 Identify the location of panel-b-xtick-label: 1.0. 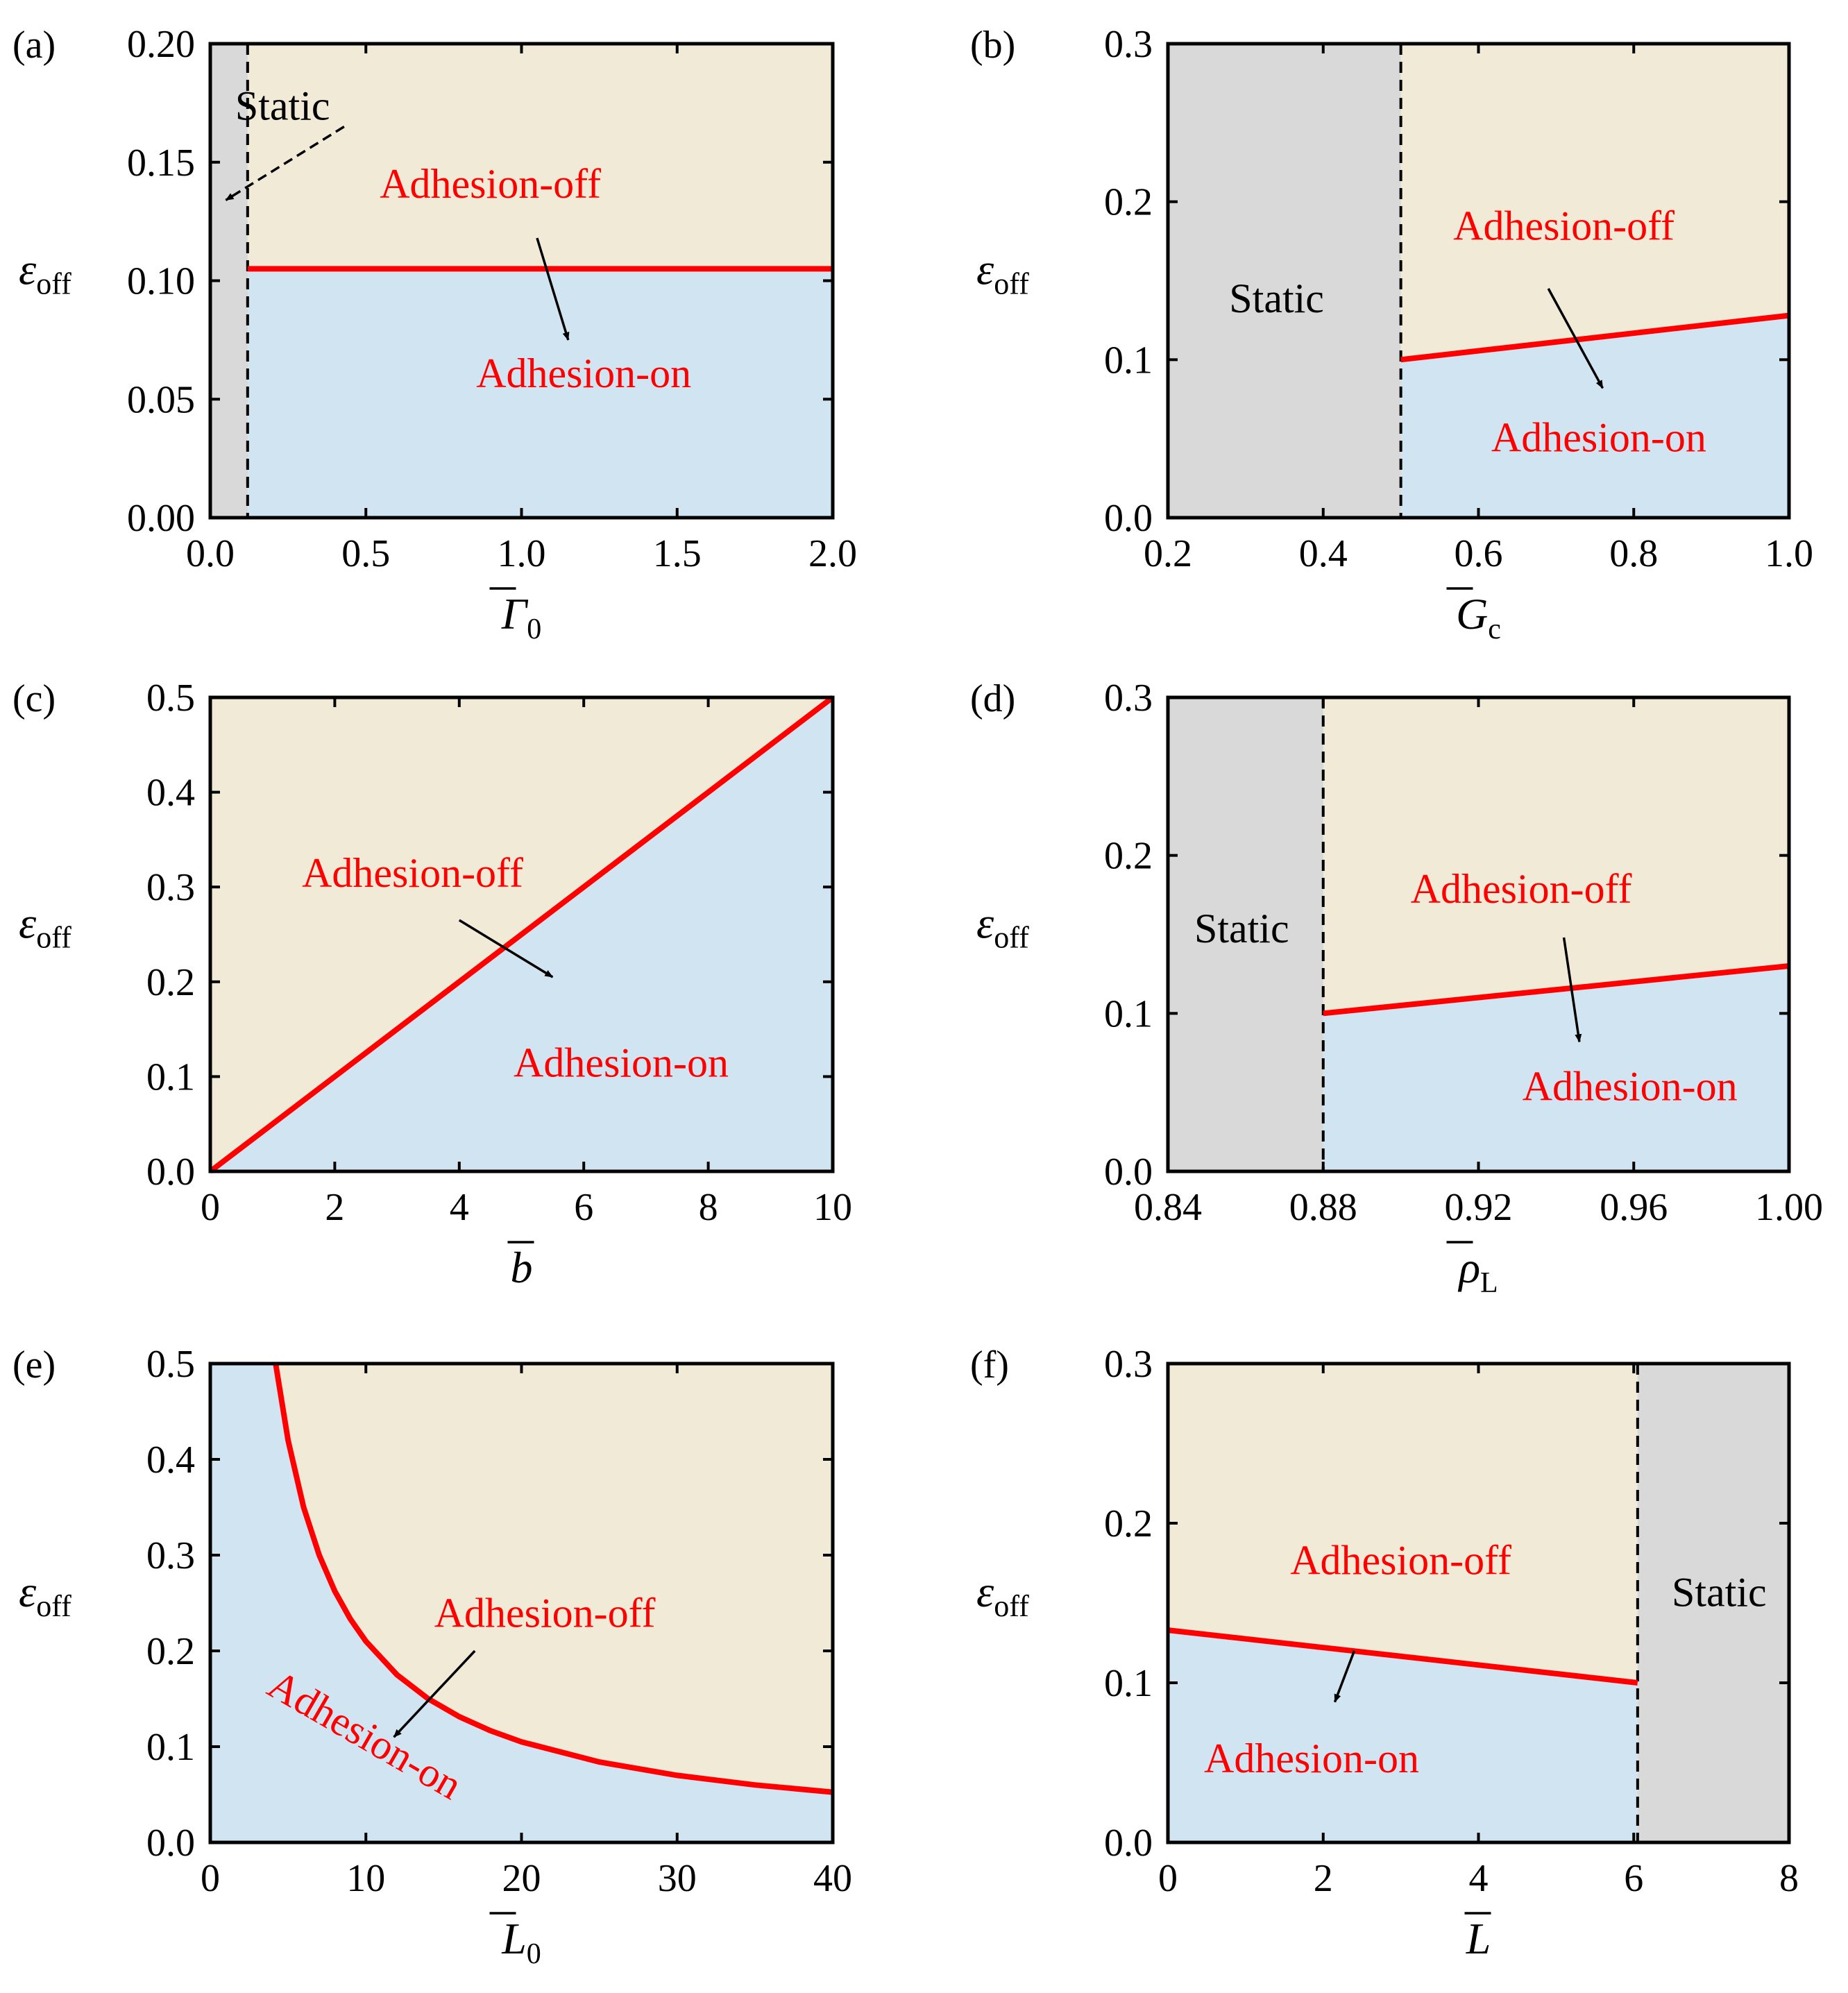
(1789, 553).